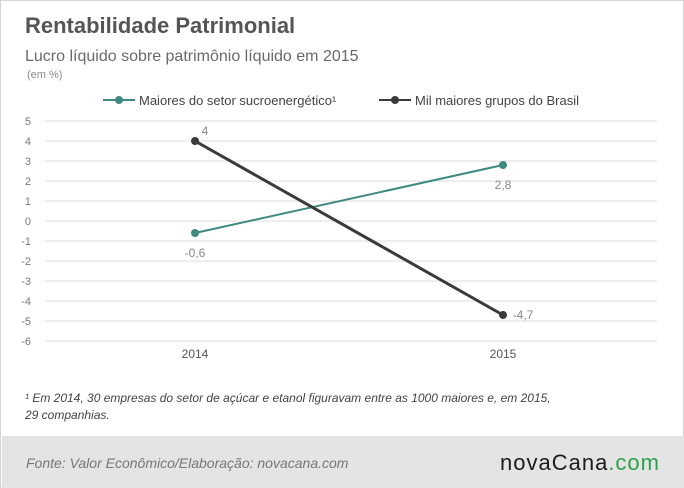 The image size is (684, 488). What do you see at coordinates (523, 315) in the screenshot?
I see `data-label: -4,7` at bounding box center [523, 315].